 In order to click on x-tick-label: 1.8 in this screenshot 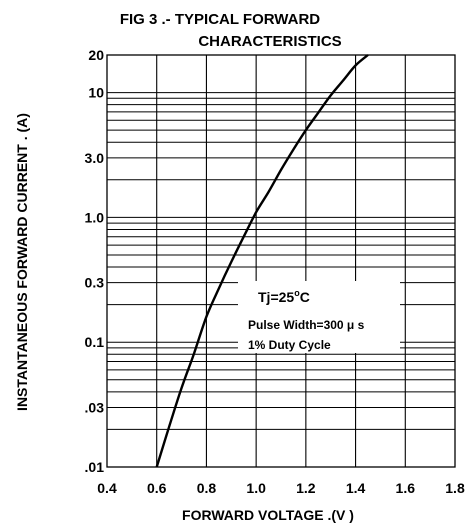, I will do `click(455, 488)`.